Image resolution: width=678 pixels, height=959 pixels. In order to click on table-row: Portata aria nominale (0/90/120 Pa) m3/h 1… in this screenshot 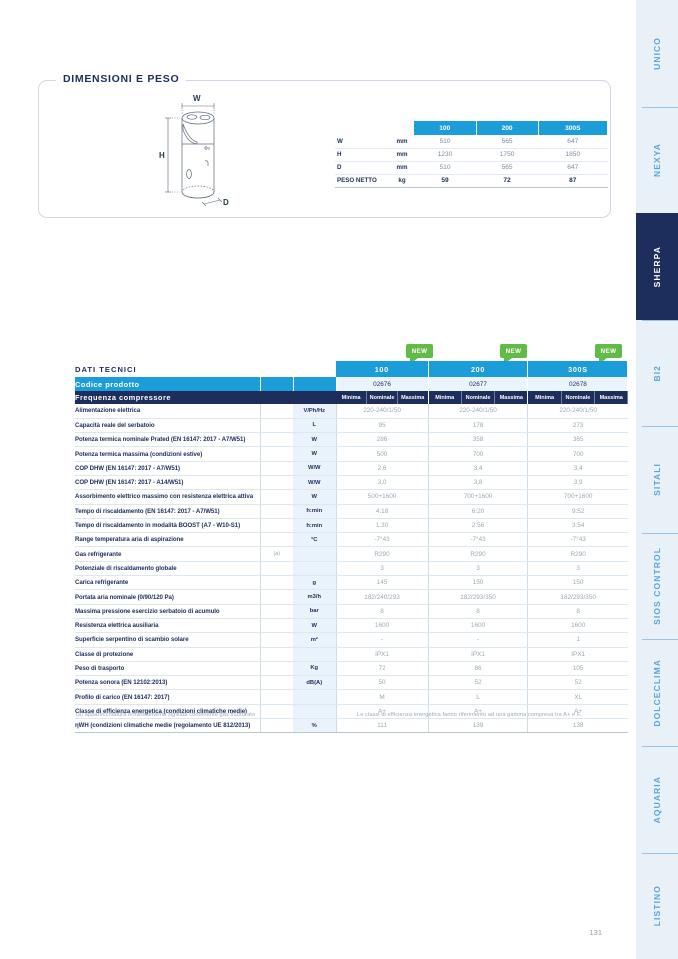, I will do `click(351, 597)`.